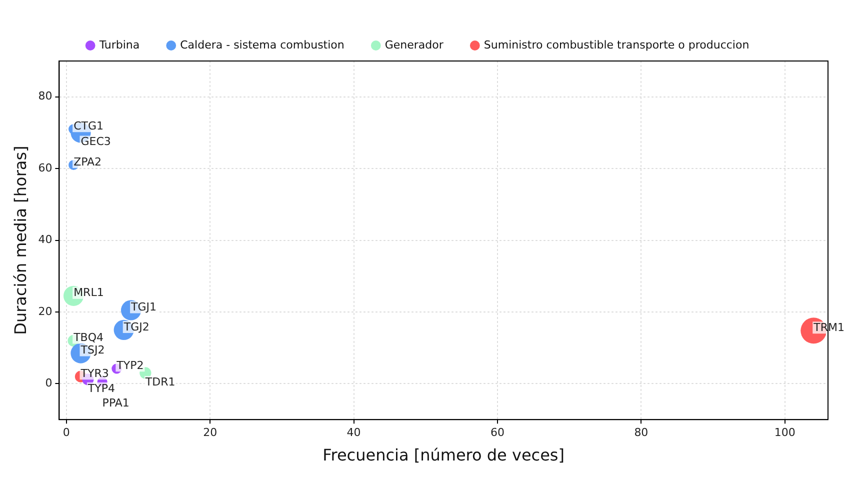 The width and height of the screenshot is (867, 479). Describe the element at coordinates (101, 388) in the screenshot. I see `annotation: TYP4` at that location.